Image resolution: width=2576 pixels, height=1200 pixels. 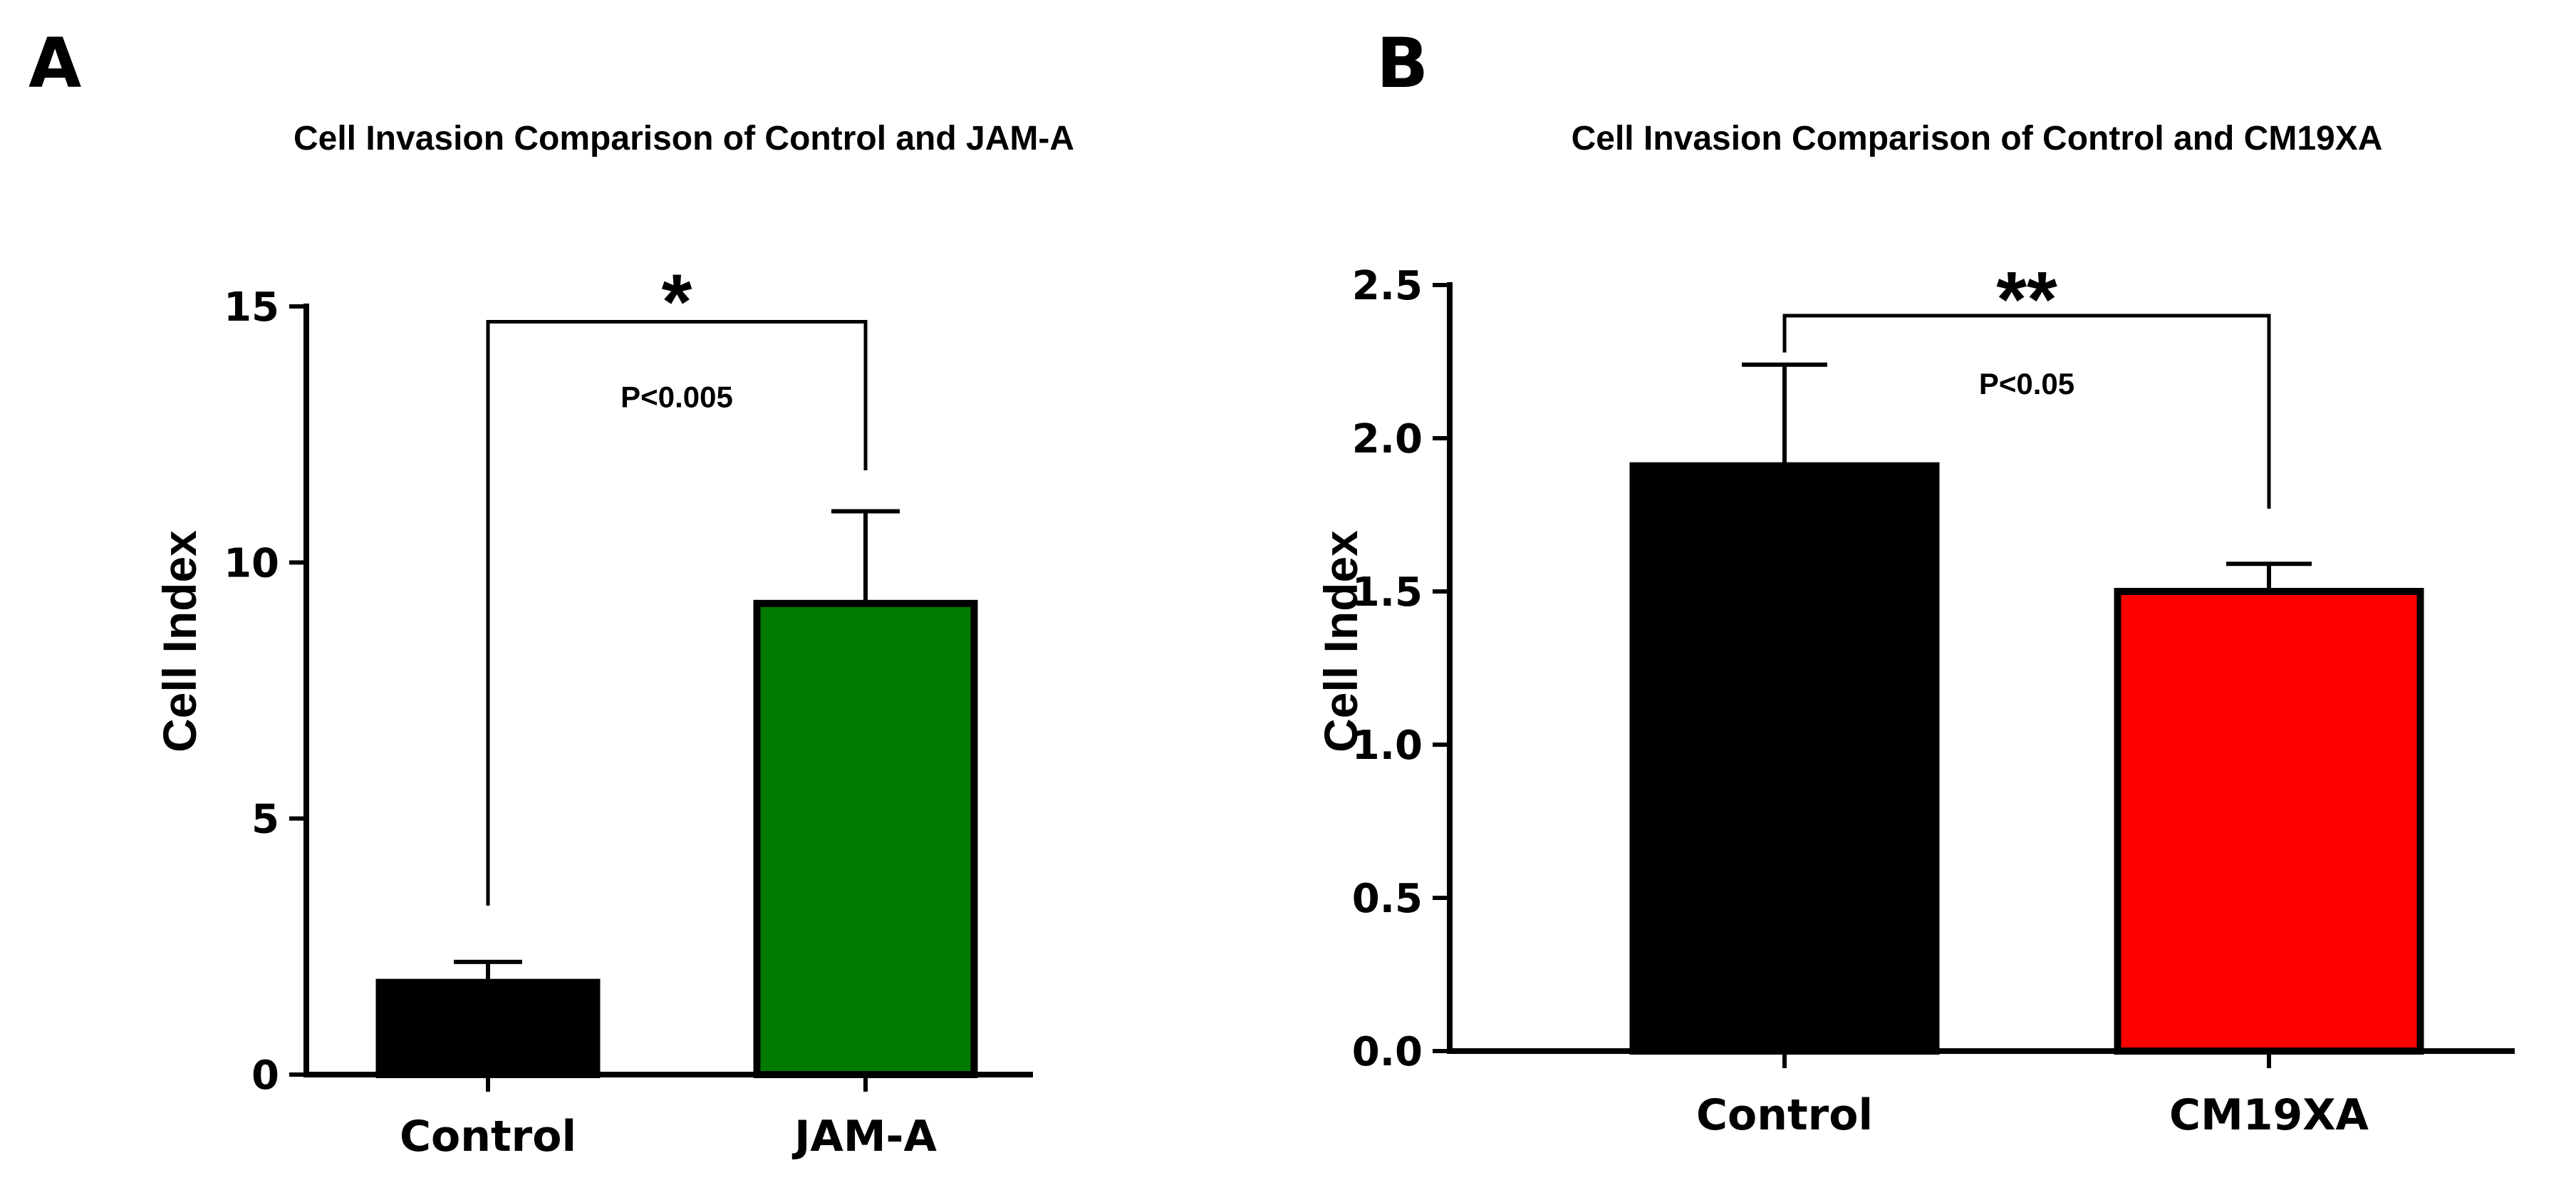 I want to click on y-tick-label: 10, so click(x=251, y=563).